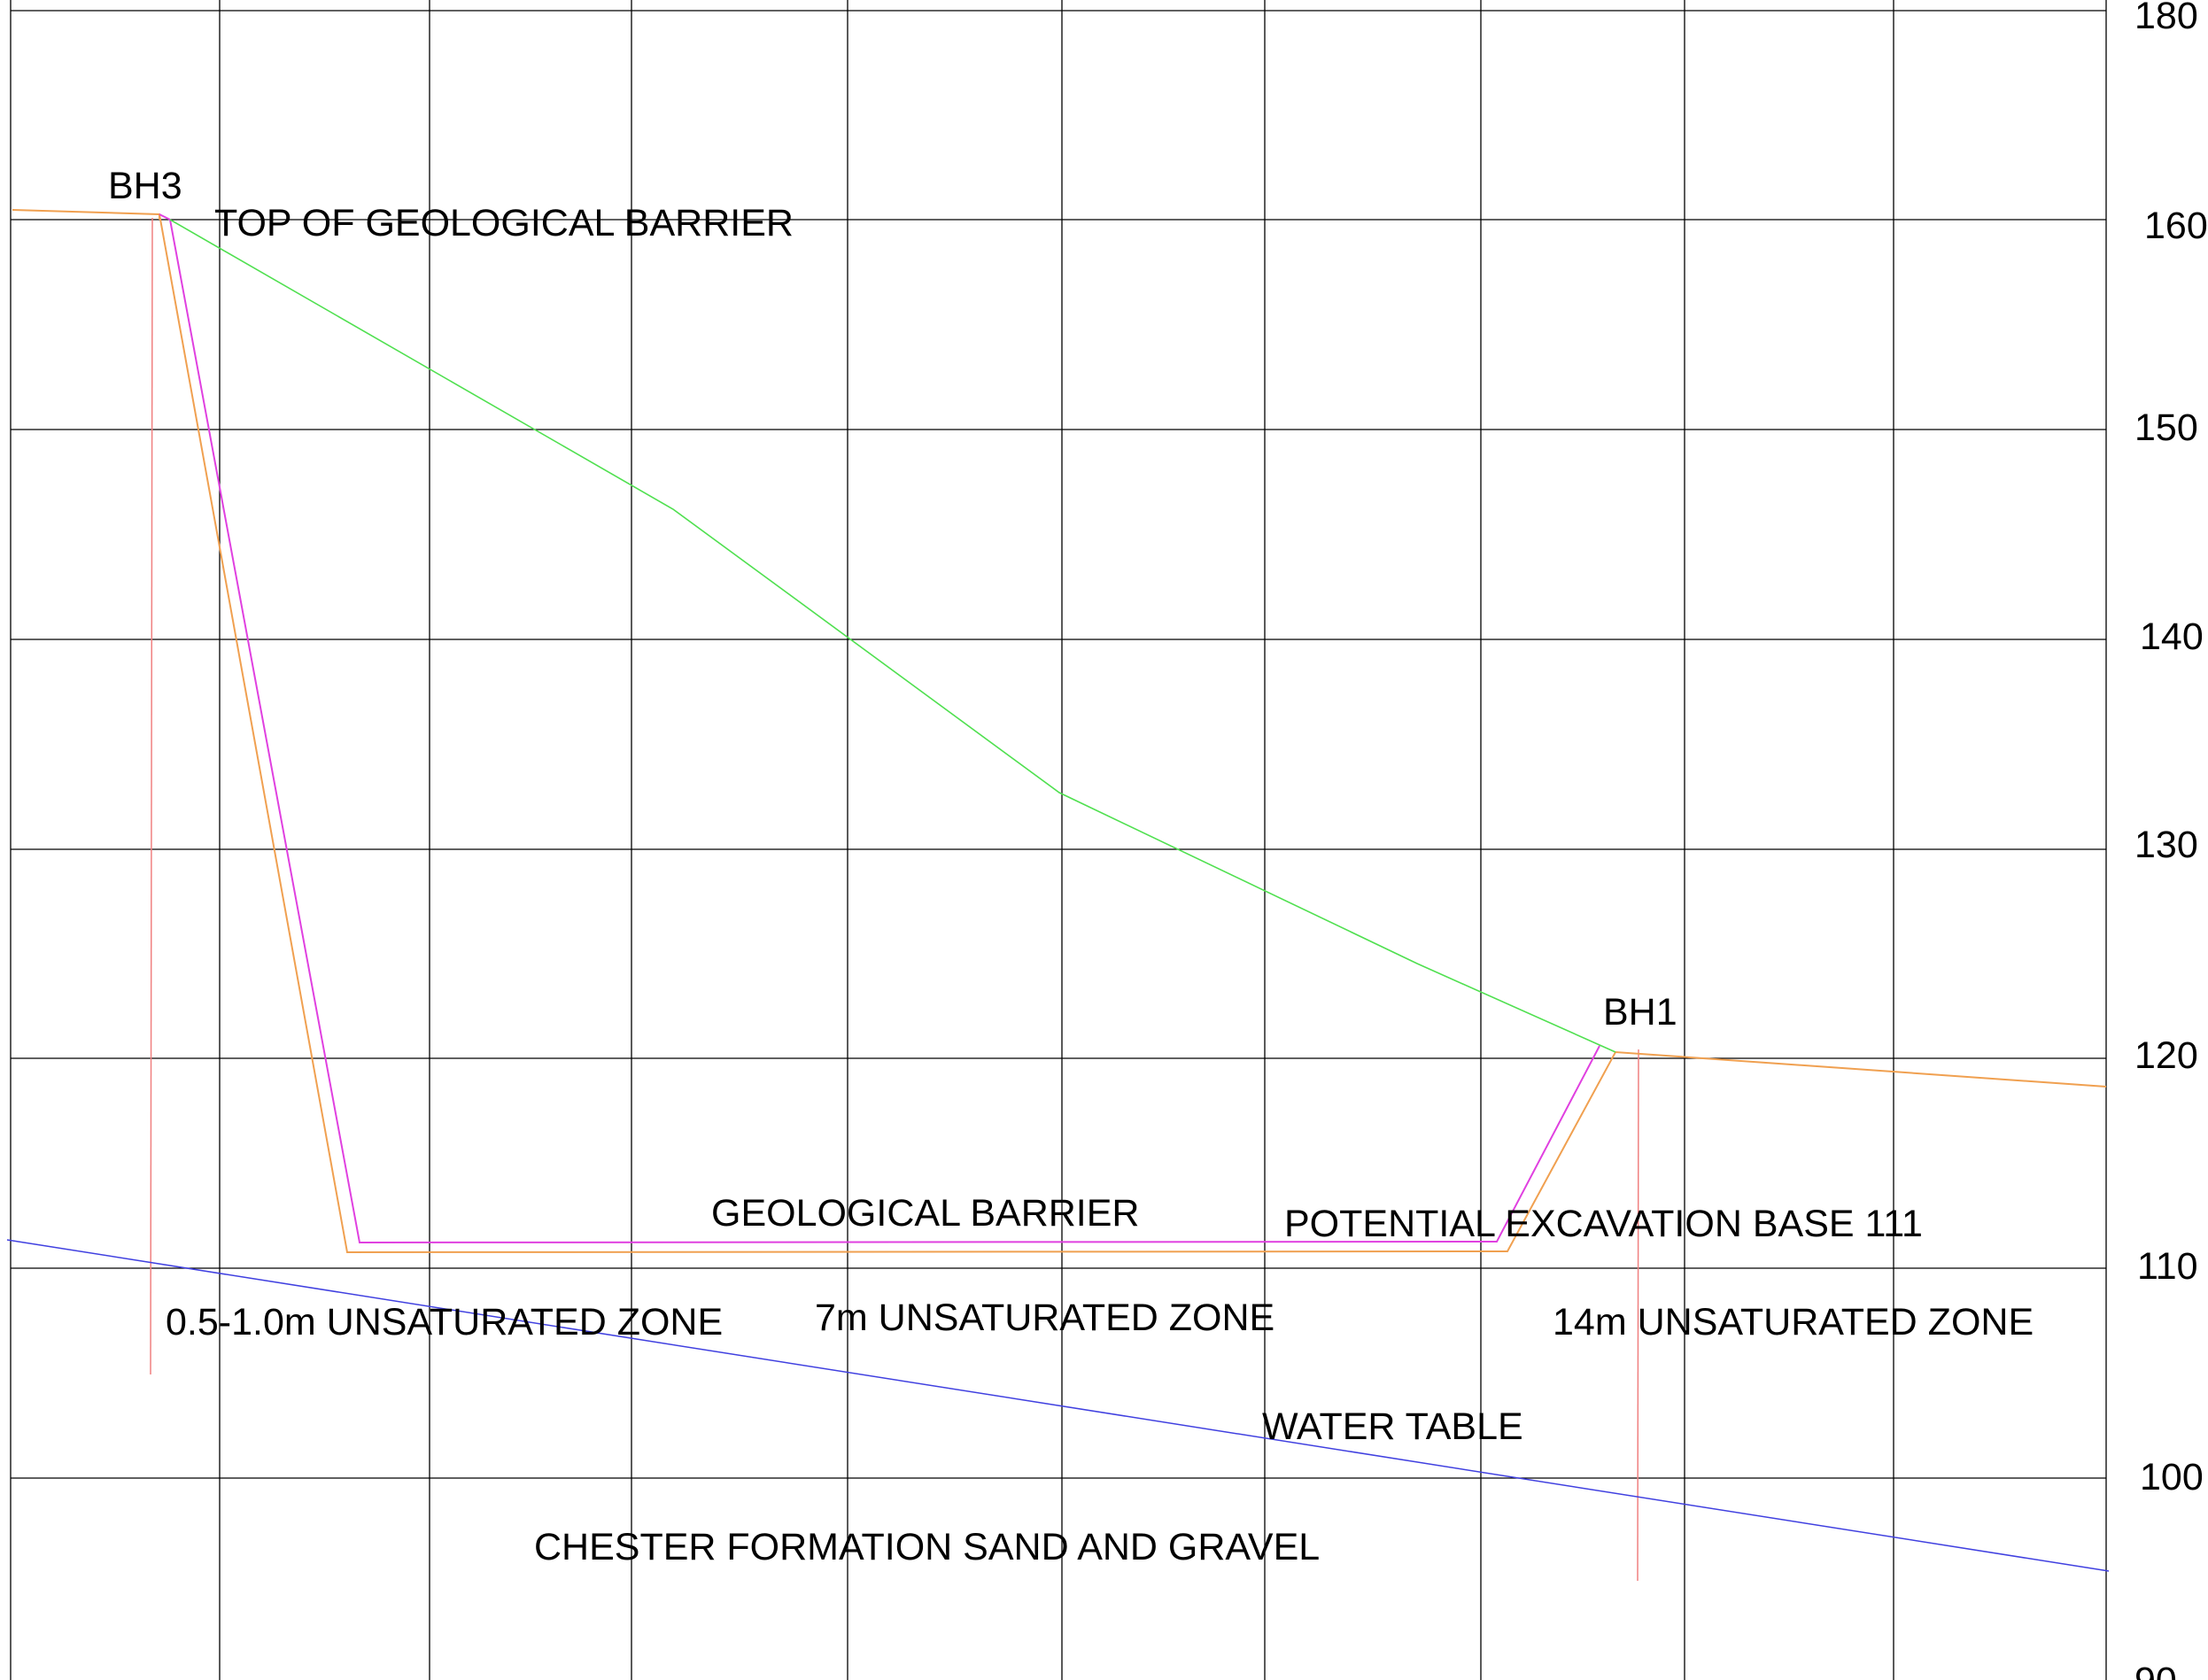 The height and width of the screenshot is (1680, 2208). What do you see at coordinates (2166, 845) in the screenshot?
I see `elevation-tick-130: 130` at bounding box center [2166, 845].